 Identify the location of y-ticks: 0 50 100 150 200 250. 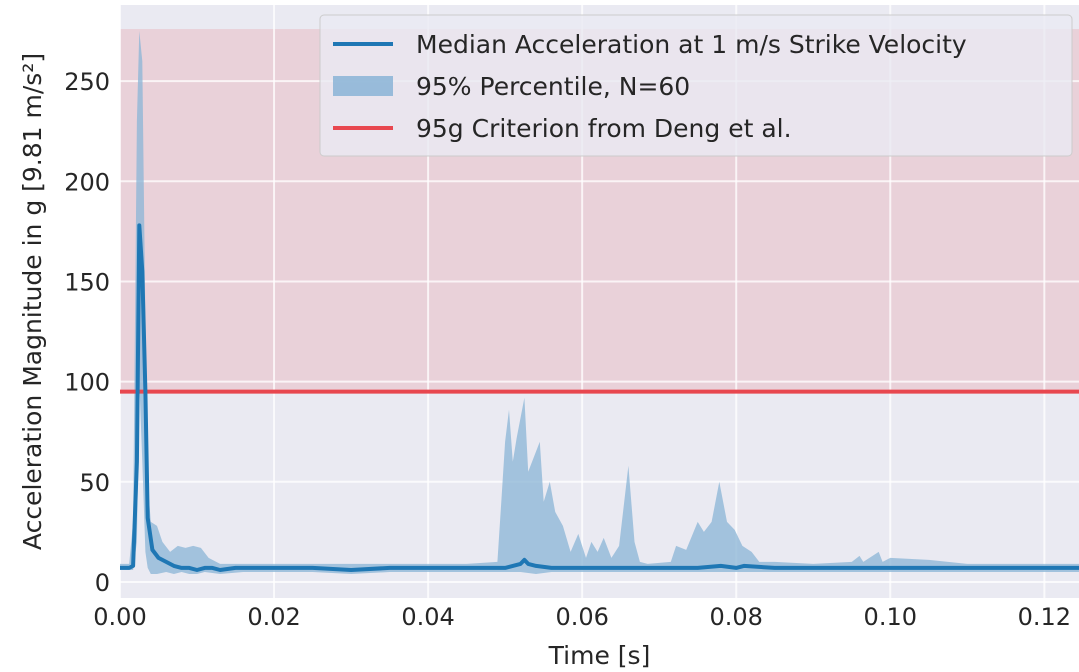
(87, 332).